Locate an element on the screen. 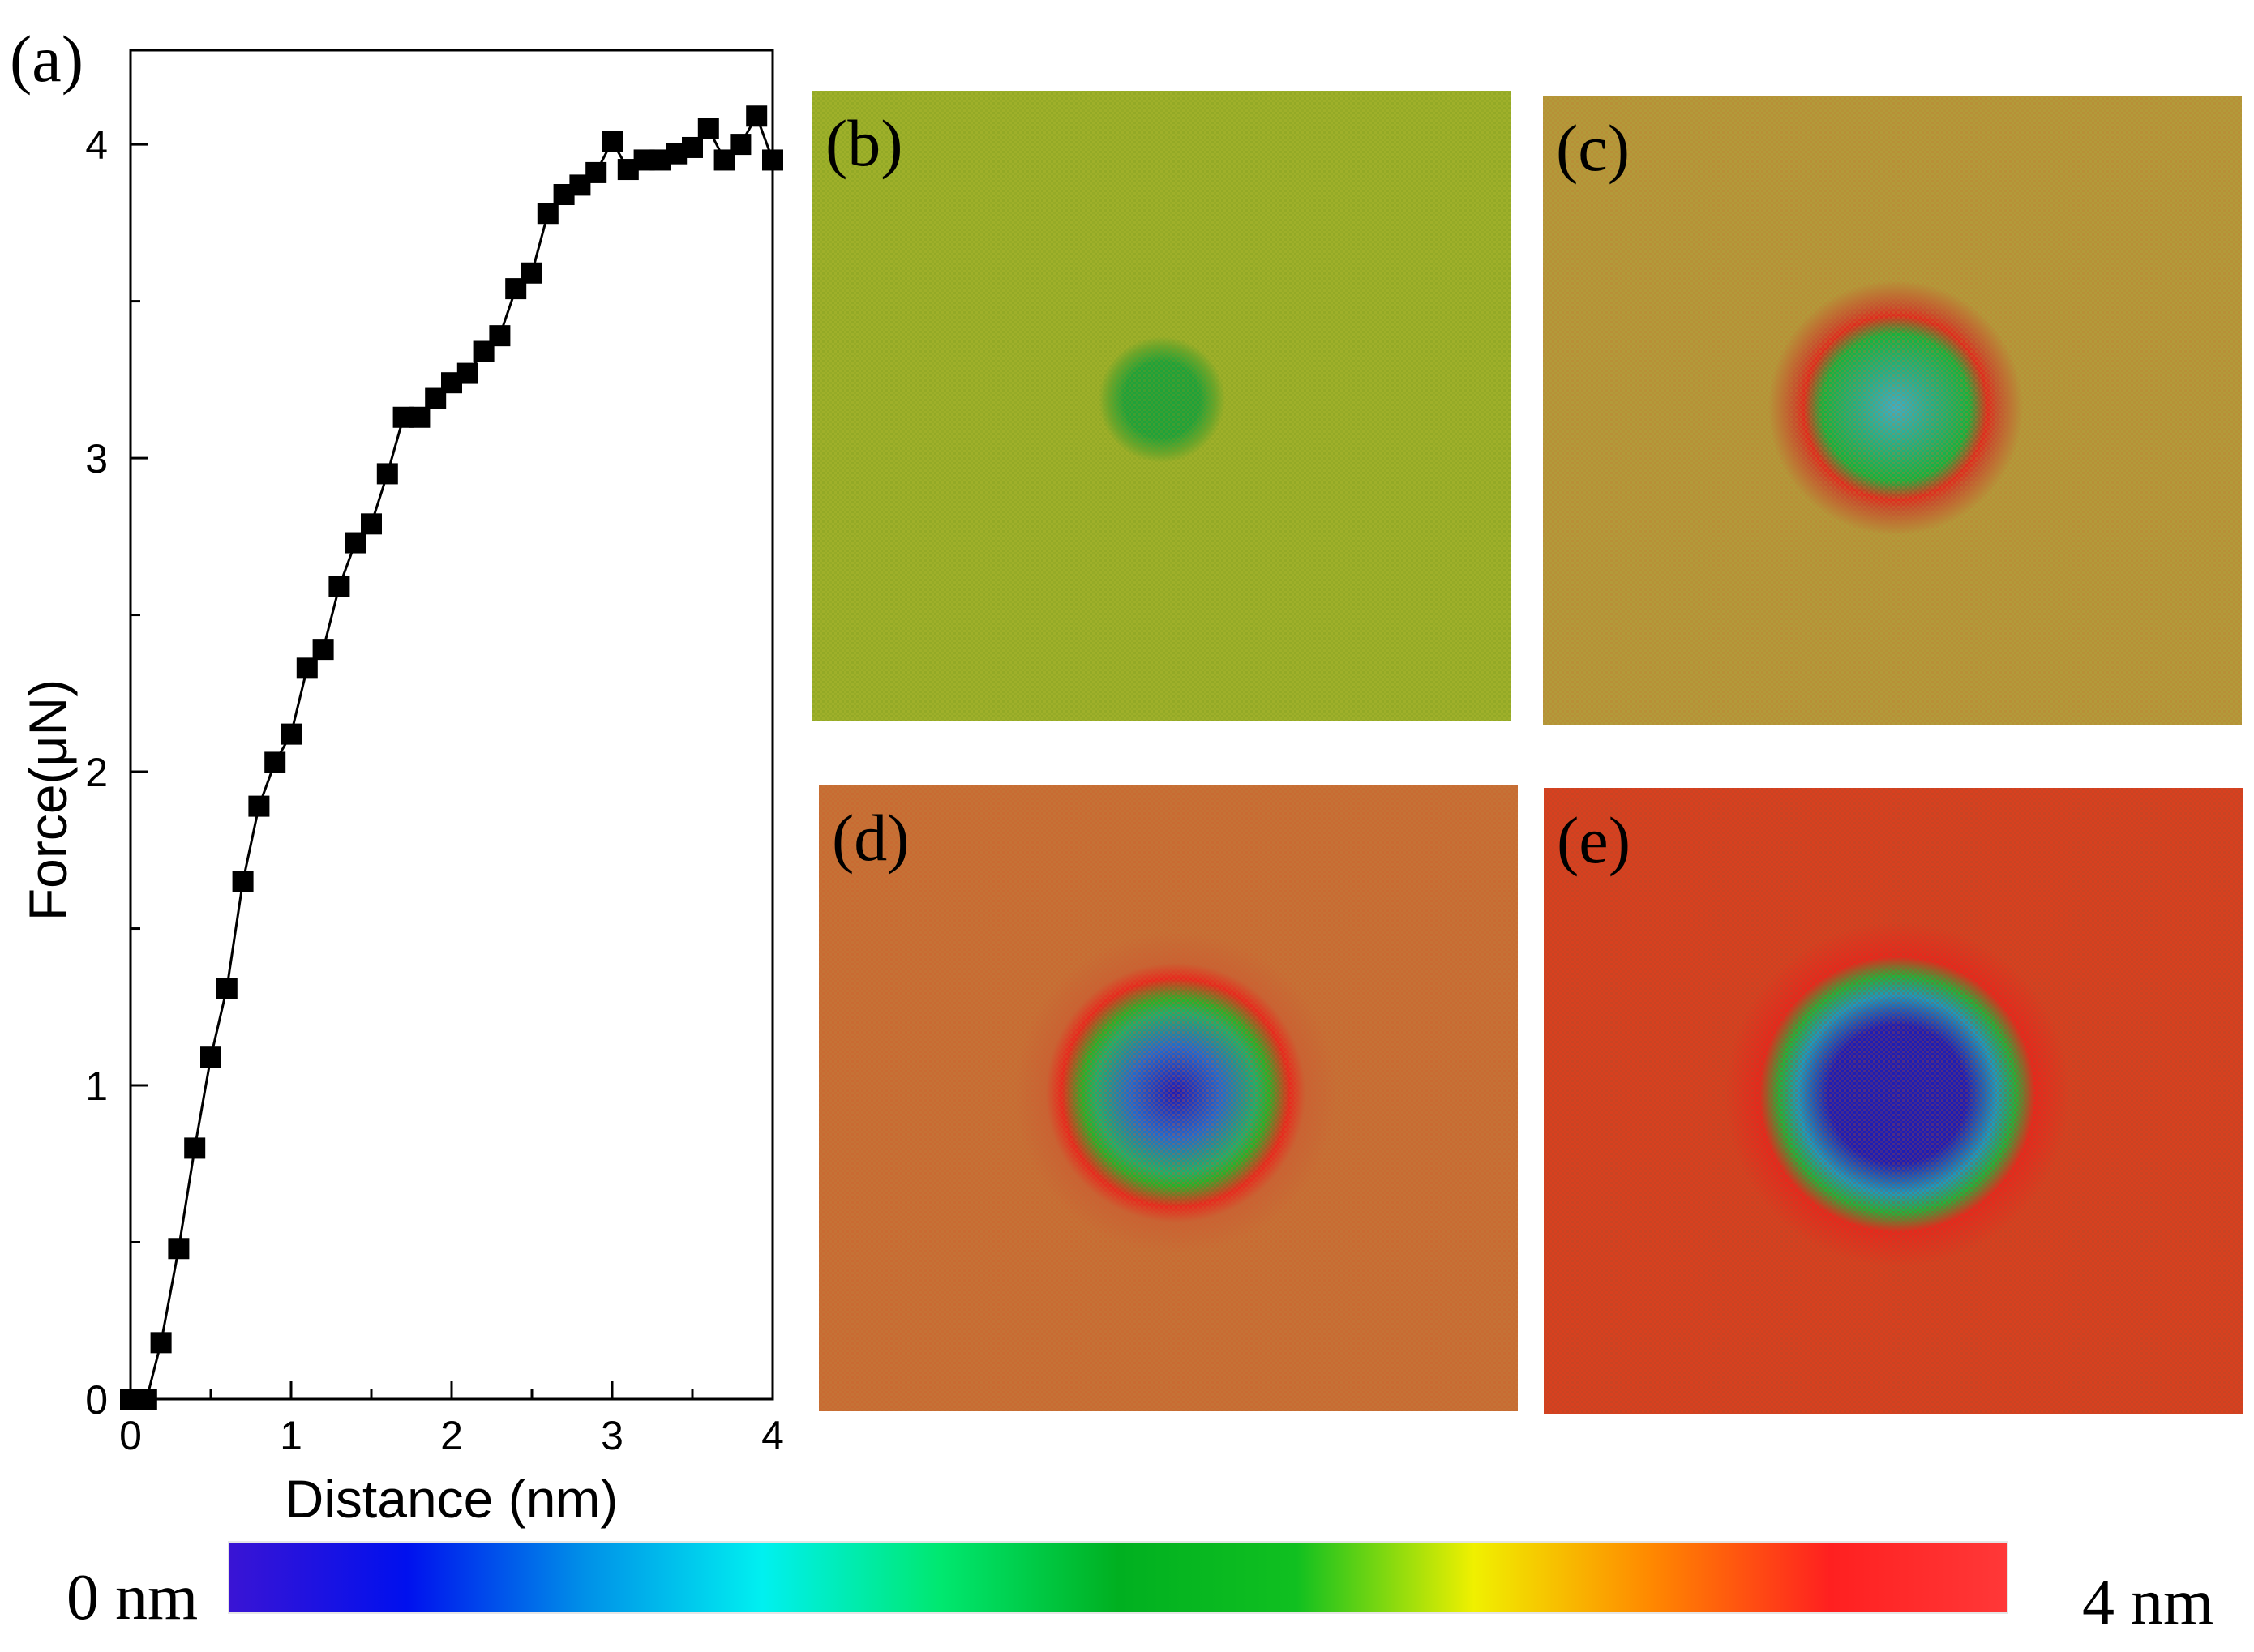  colorbar-min-label: 0 nm is located at coordinates (132, 1597).